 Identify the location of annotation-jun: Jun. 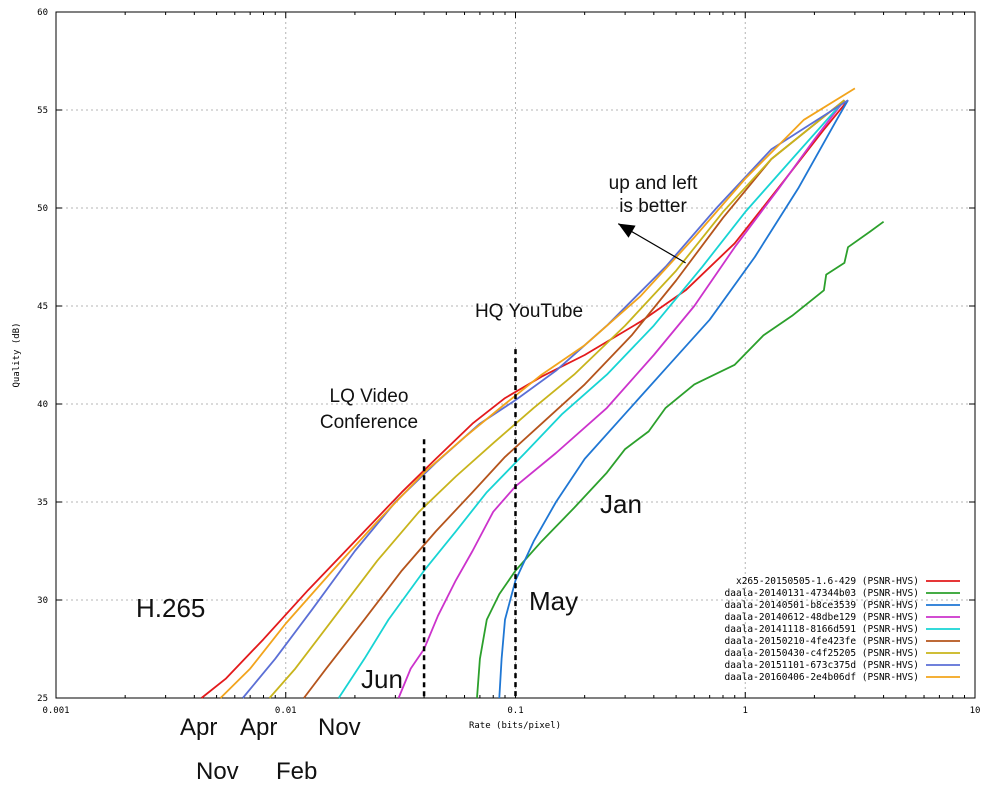
(382, 679).